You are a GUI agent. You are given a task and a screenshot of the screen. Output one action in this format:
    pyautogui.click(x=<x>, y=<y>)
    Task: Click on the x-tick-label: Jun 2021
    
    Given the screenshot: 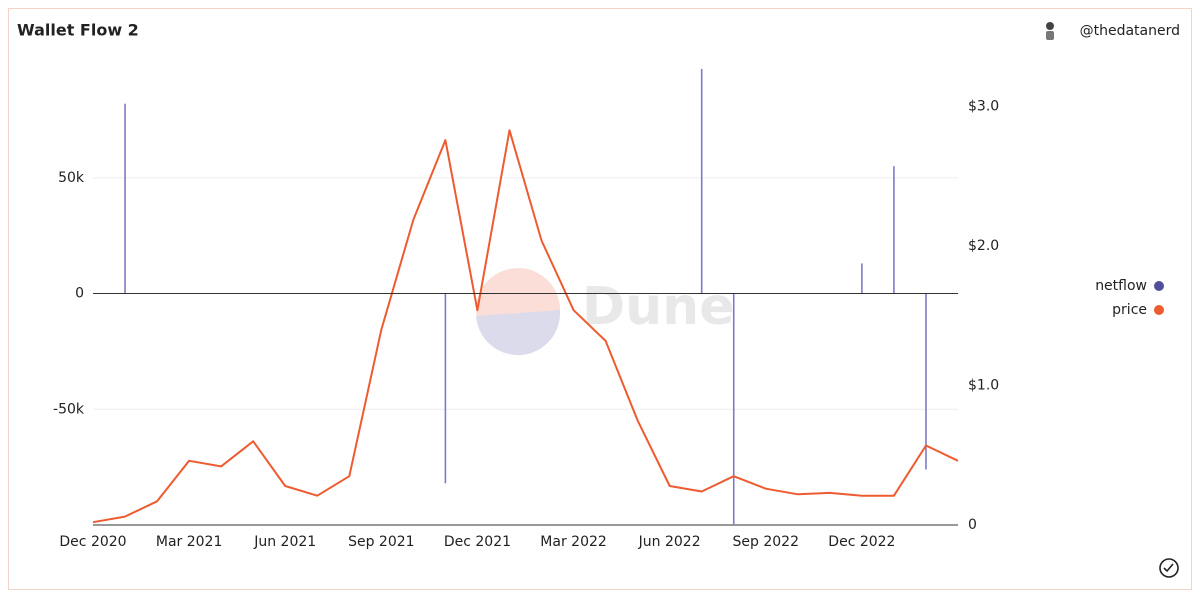 What is the action you would take?
    pyautogui.click(x=284, y=542)
    